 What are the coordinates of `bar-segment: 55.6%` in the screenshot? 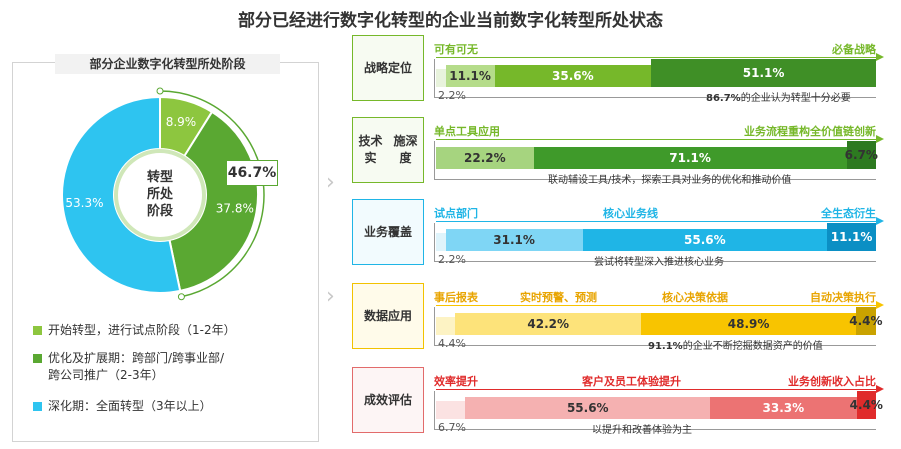 It's located at (705, 240).